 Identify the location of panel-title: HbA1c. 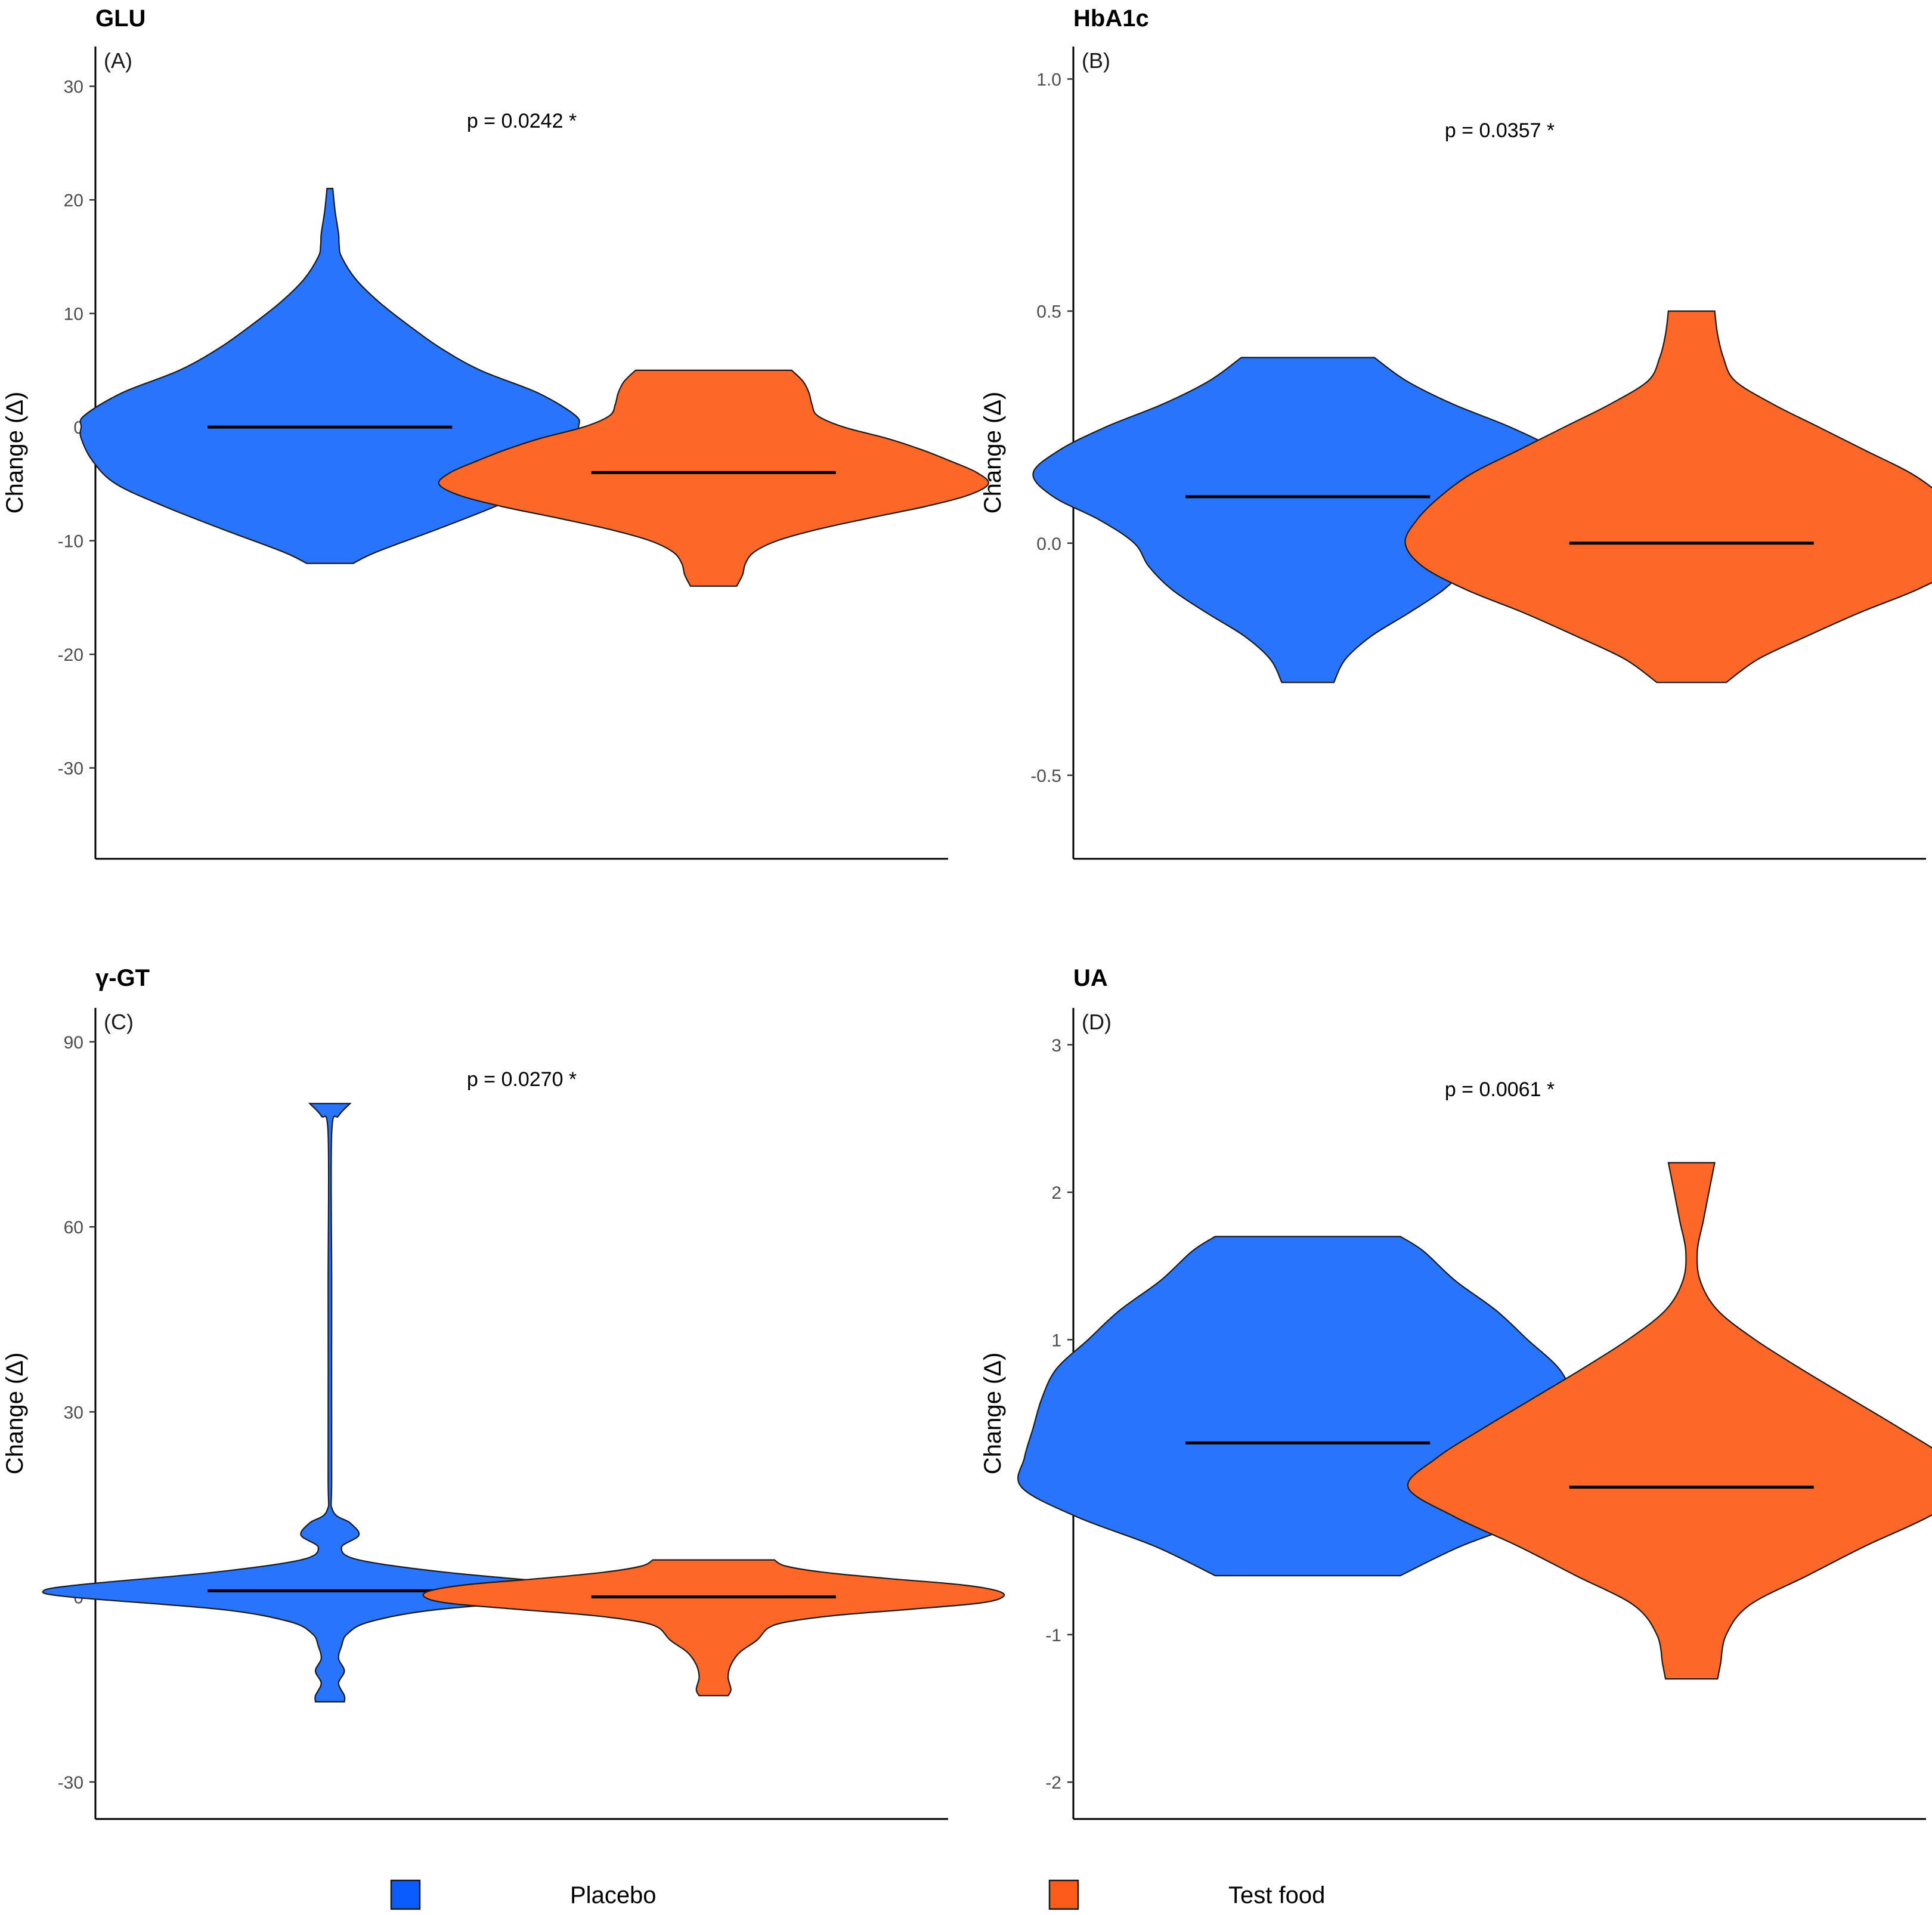
(1111, 18).